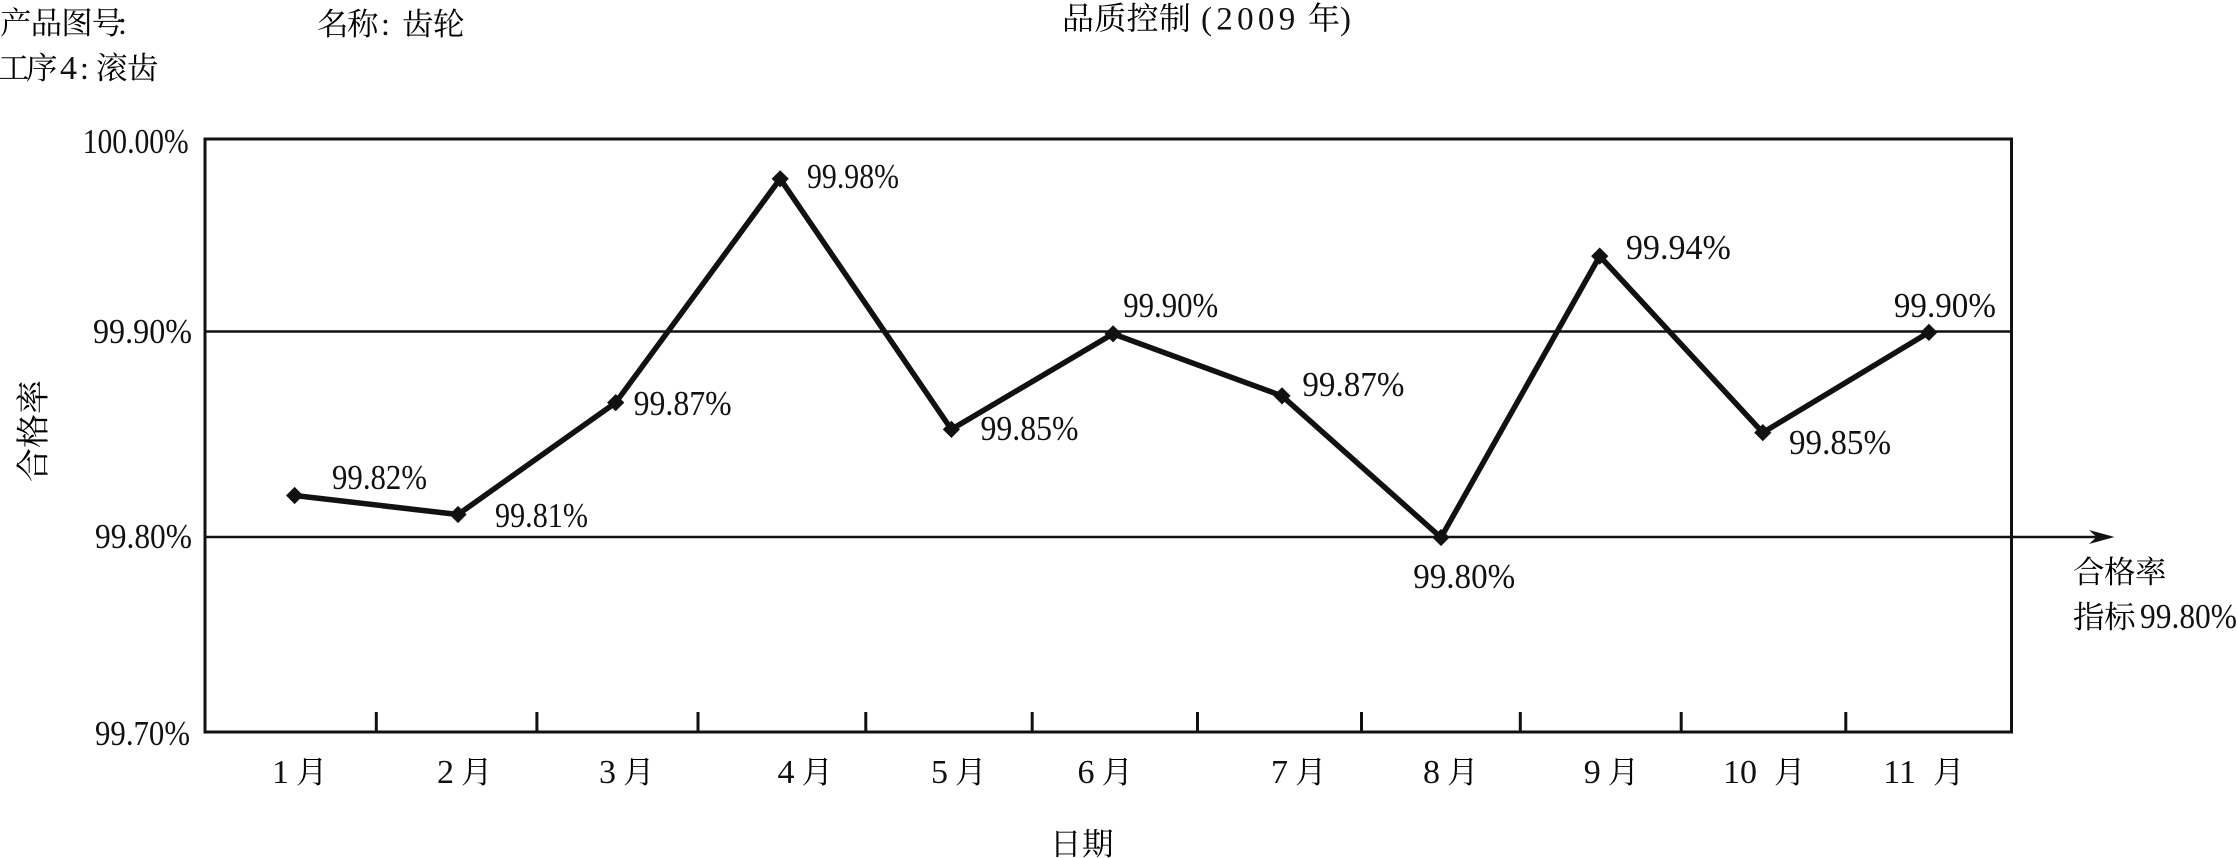 The image size is (2238, 858). Describe the element at coordinates (1740, 772) in the screenshot. I see `svg-text: 10` at that location.